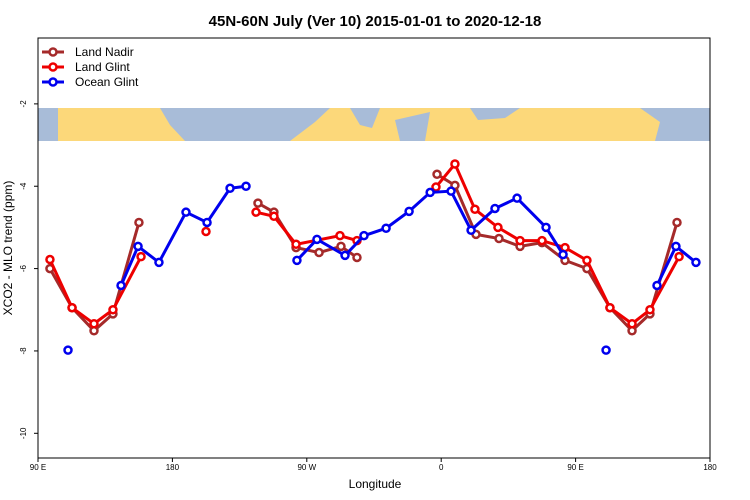 The width and height of the screenshot is (750, 500). What do you see at coordinates (107, 82) in the screenshot?
I see `legend-label: Ocean Glint` at bounding box center [107, 82].